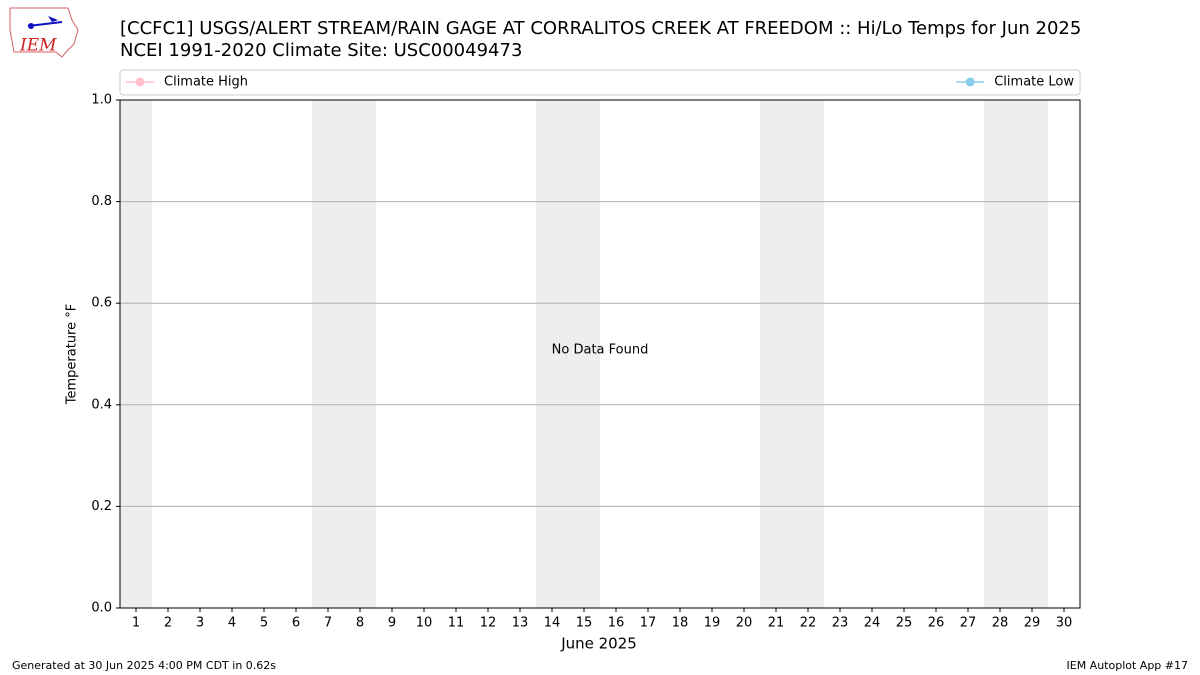 Image resolution: width=1200 pixels, height=675 pixels. What do you see at coordinates (200, 623) in the screenshot?
I see `x-tick-label: 3` at bounding box center [200, 623].